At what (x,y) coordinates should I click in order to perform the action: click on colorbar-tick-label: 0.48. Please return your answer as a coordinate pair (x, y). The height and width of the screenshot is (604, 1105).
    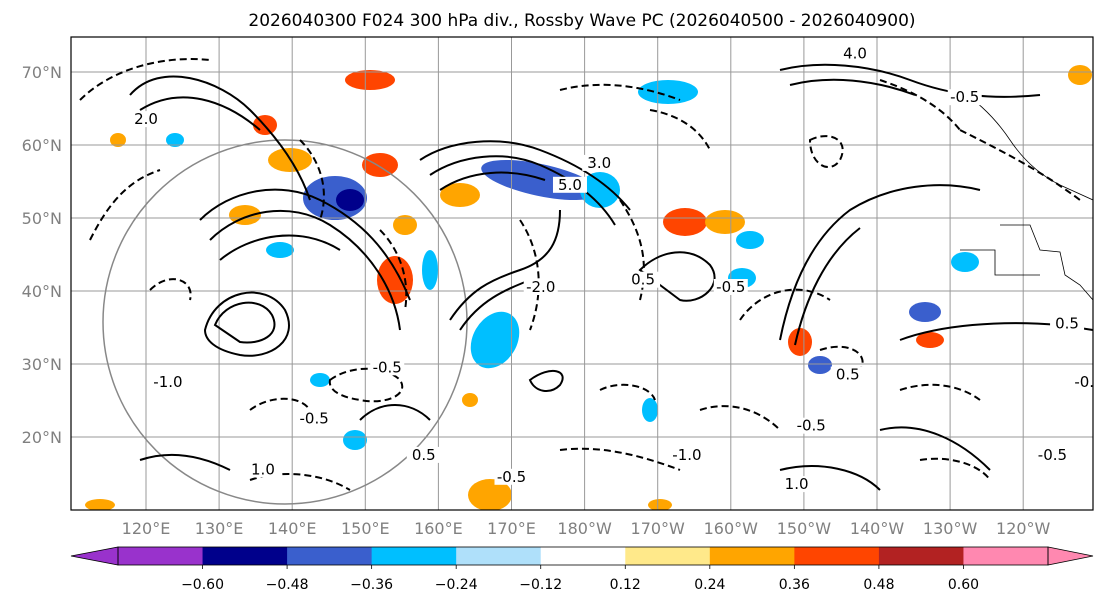
    Looking at the image, I should click on (878, 585).